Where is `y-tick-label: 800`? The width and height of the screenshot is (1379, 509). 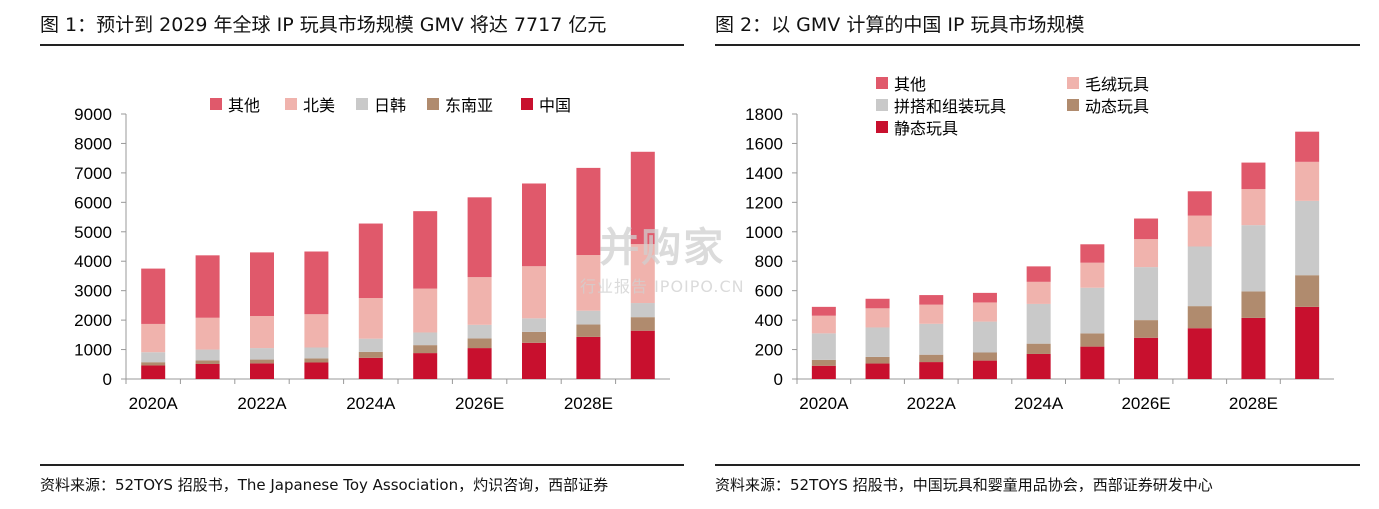 y-tick-label: 800 is located at coordinates (769, 261).